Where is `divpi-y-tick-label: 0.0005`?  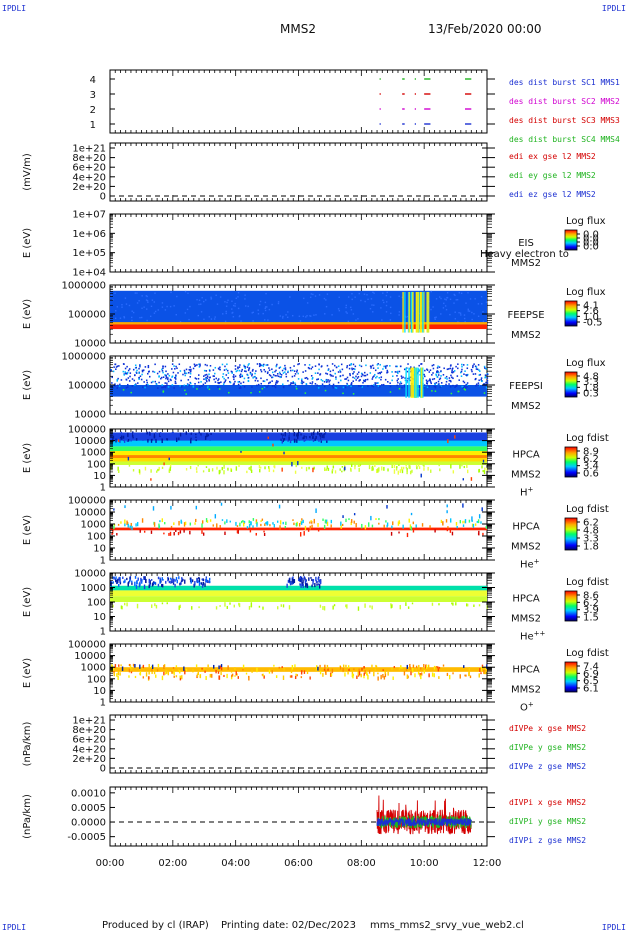
divpi-y-tick-label: 0.0005 is located at coordinates (88, 808).